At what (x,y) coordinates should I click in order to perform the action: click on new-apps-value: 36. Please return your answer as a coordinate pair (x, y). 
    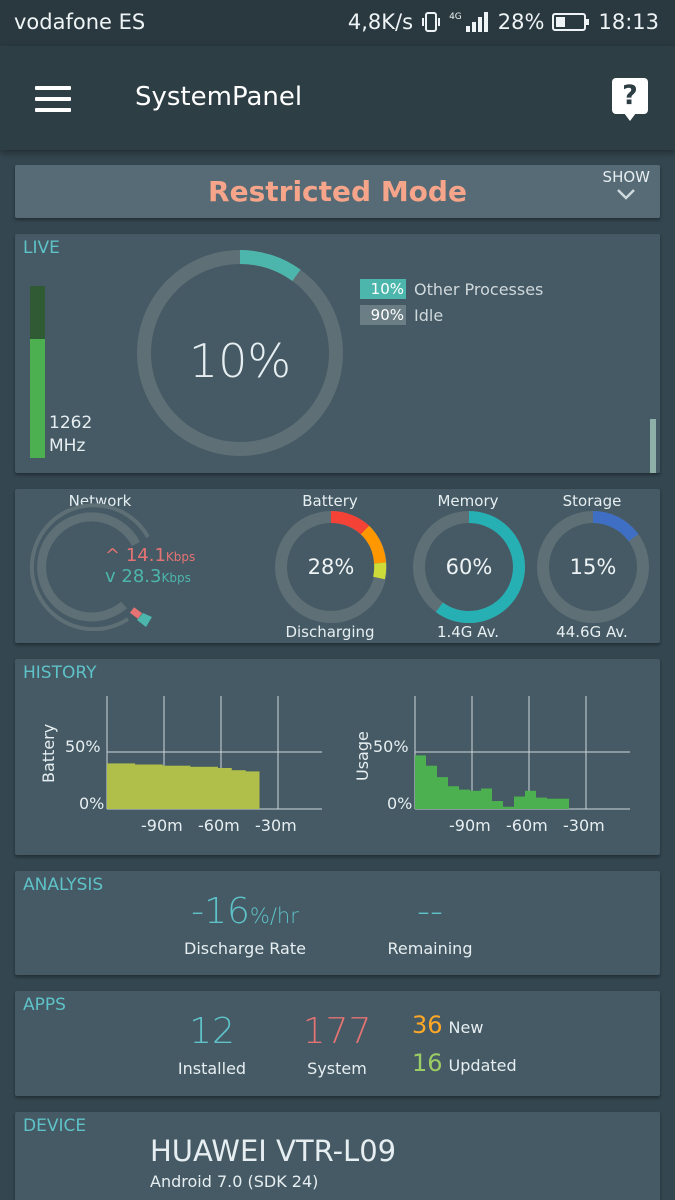
    Looking at the image, I should click on (427, 1025).